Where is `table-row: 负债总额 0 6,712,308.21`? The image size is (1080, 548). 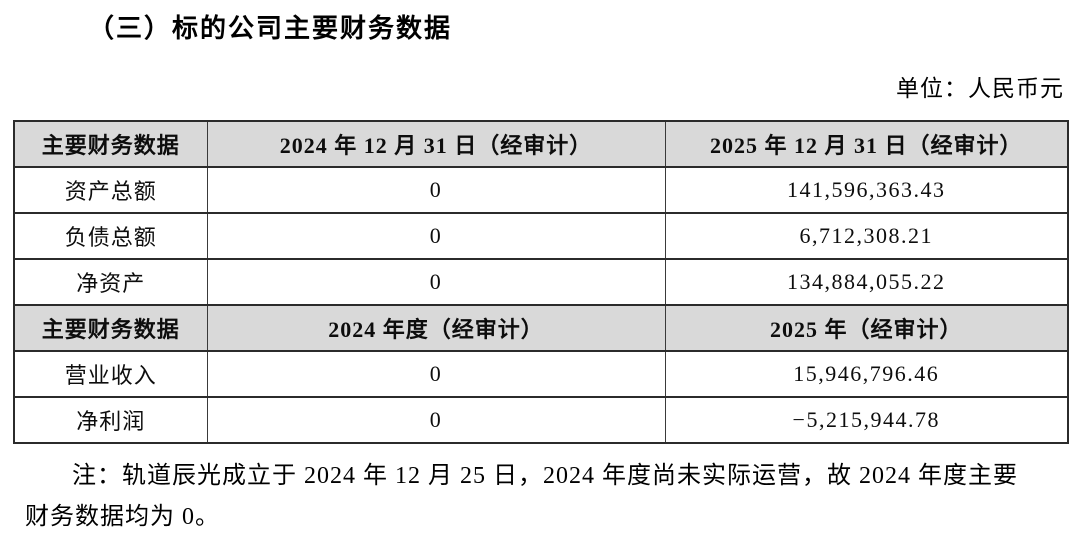 table-row: 负债总额 0 6,712,308.21 is located at coordinates (541, 236).